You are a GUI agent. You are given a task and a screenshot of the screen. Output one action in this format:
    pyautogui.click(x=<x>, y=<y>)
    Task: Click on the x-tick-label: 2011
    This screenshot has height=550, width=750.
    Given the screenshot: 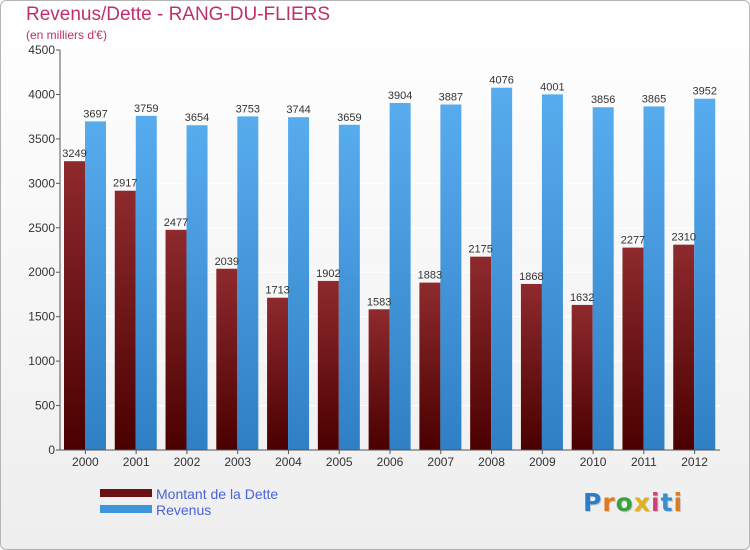 What is the action you would take?
    pyautogui.click(x=644, y=462)
    